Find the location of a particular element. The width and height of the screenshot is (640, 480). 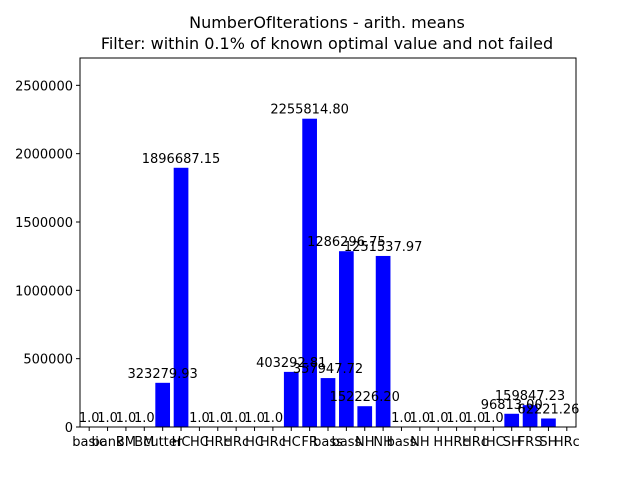

x-tick-label-15: NH is located at coordinates (365, 442).